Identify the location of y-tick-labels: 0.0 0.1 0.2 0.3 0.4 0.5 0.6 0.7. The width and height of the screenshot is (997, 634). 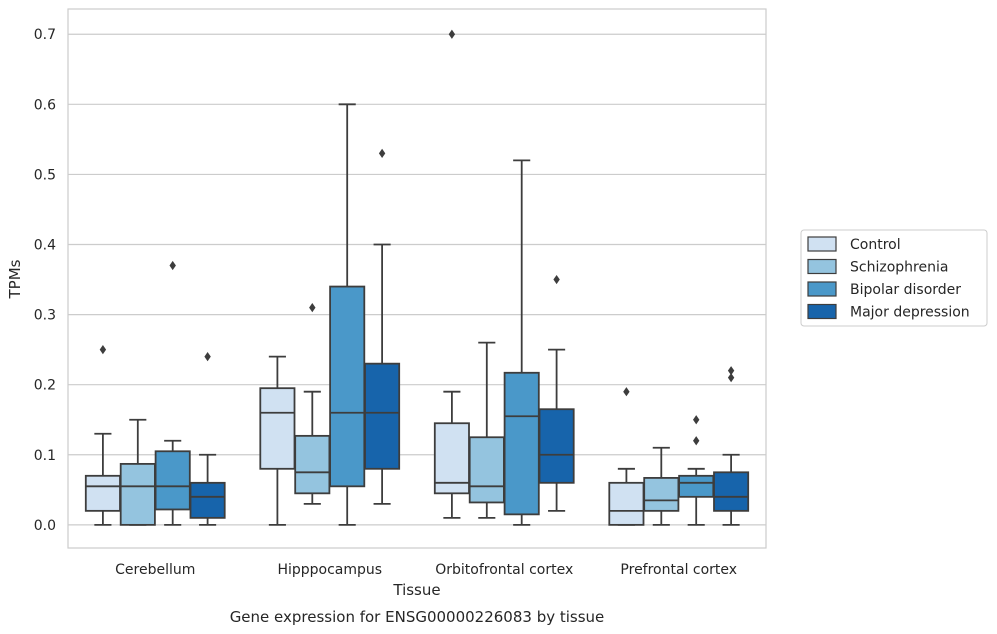
(45, 280).